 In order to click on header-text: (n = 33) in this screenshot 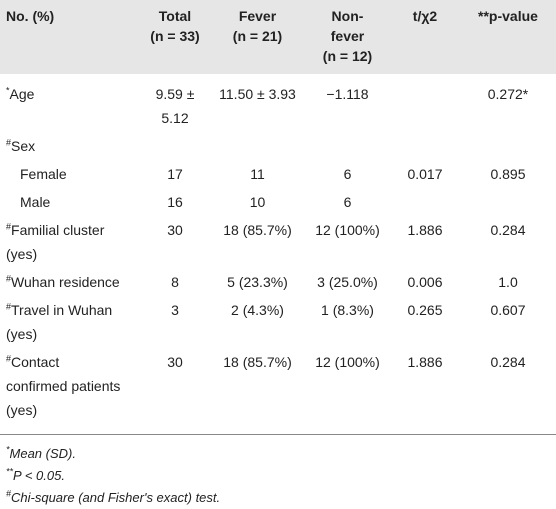, I will do `click(175, 36)`.